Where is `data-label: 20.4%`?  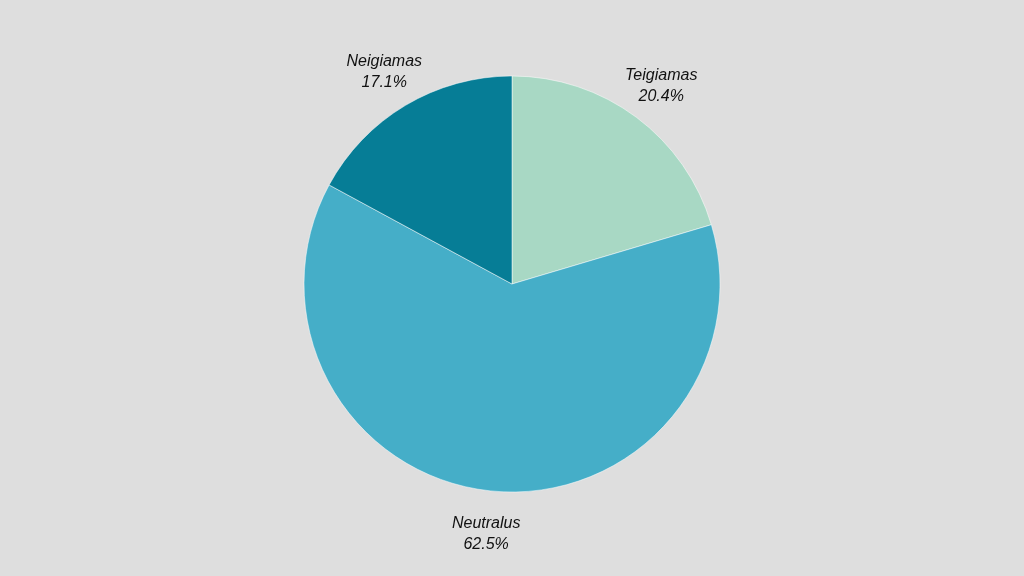 data-label: 20.4% is located at coordinates (660, 95).